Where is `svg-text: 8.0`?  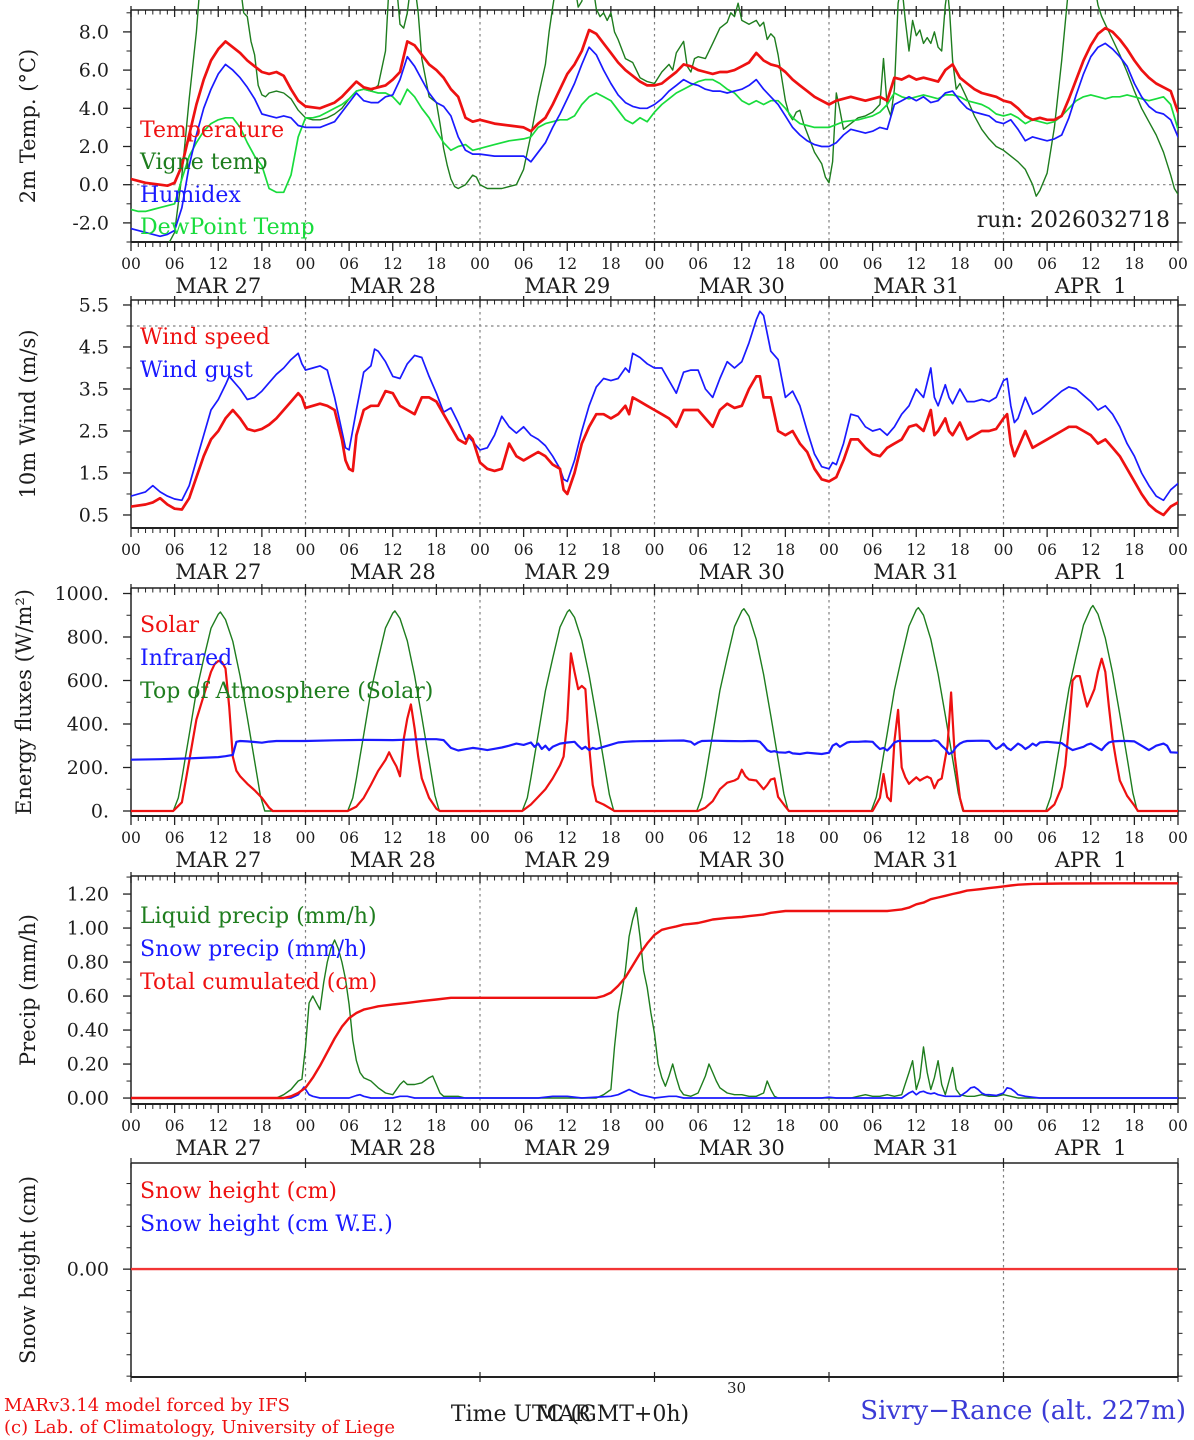
svg-text: 8.0 is located at coordinates (94, 32).